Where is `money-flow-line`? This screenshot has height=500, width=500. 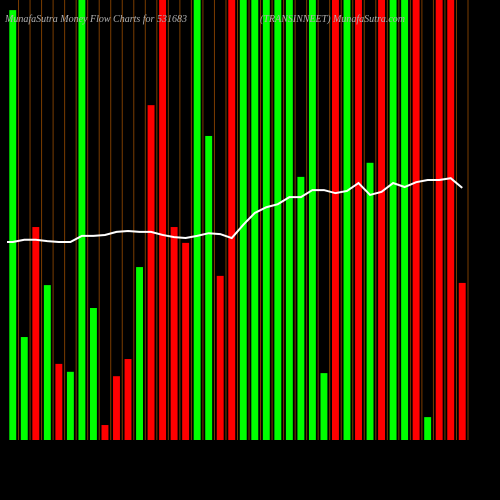 money-flow-line is located at coordinates (235, 210).